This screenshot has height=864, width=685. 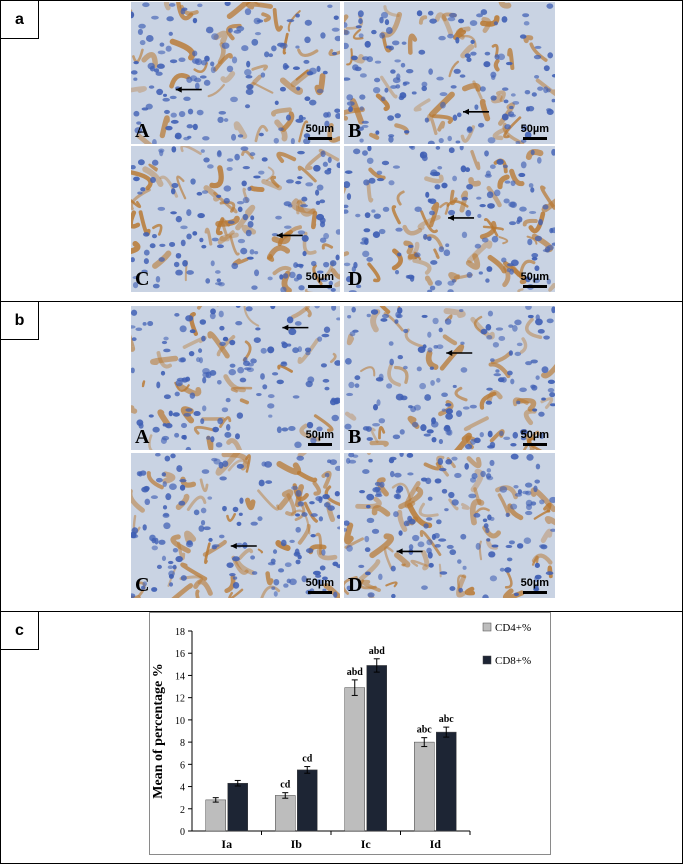 What do you see at coordinates (449, 378) in the screenshot?
I see `micrograph-b-B: B 50µm` at bounding box center [449, 378].